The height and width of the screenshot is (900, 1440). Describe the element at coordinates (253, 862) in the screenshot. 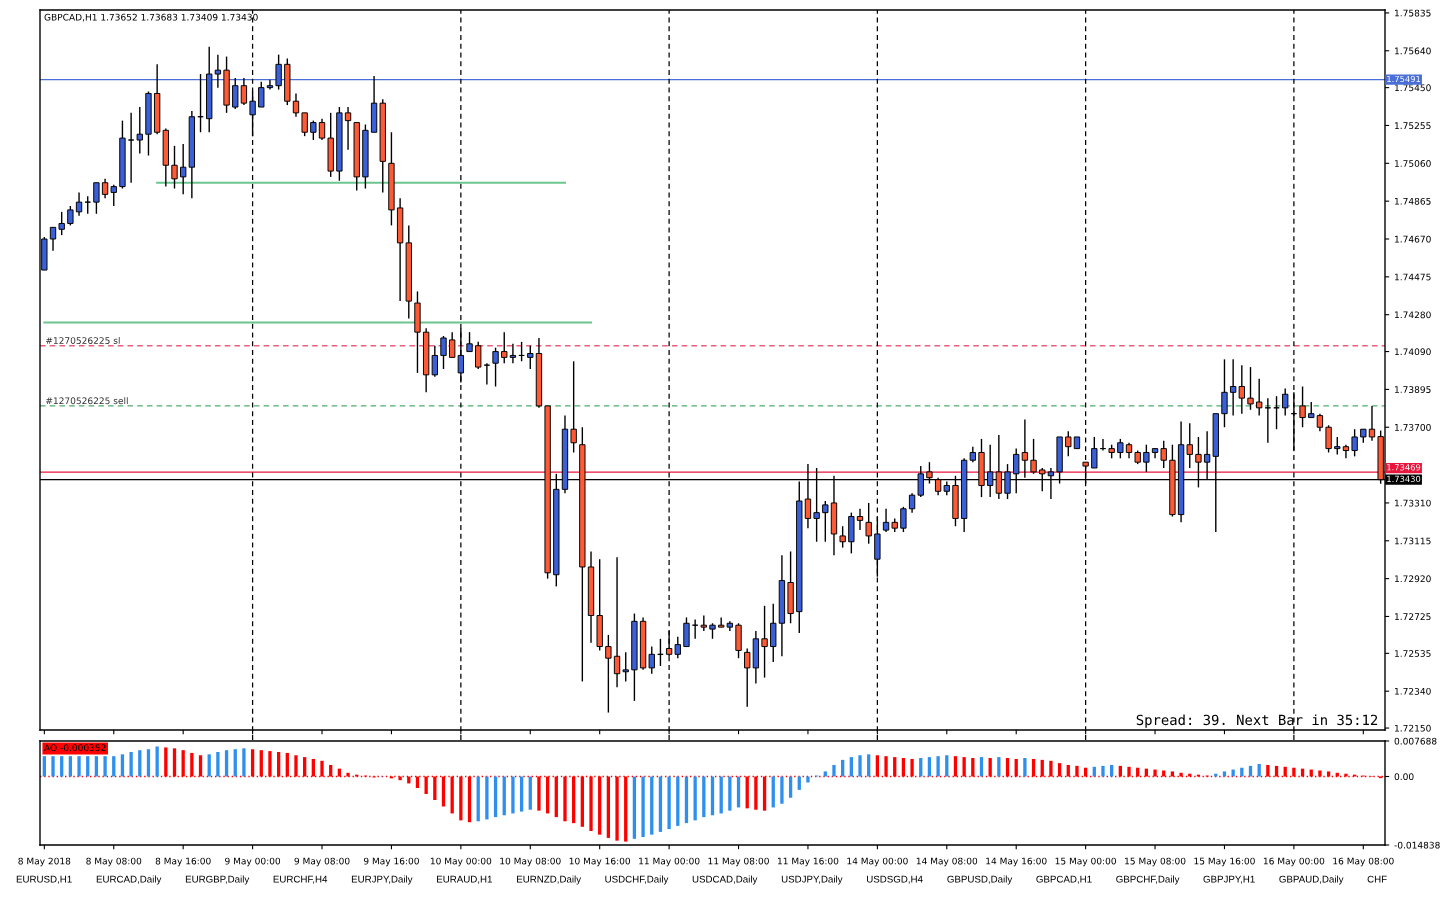

I see `x-tick-label: 9 May 00:00` at that location.